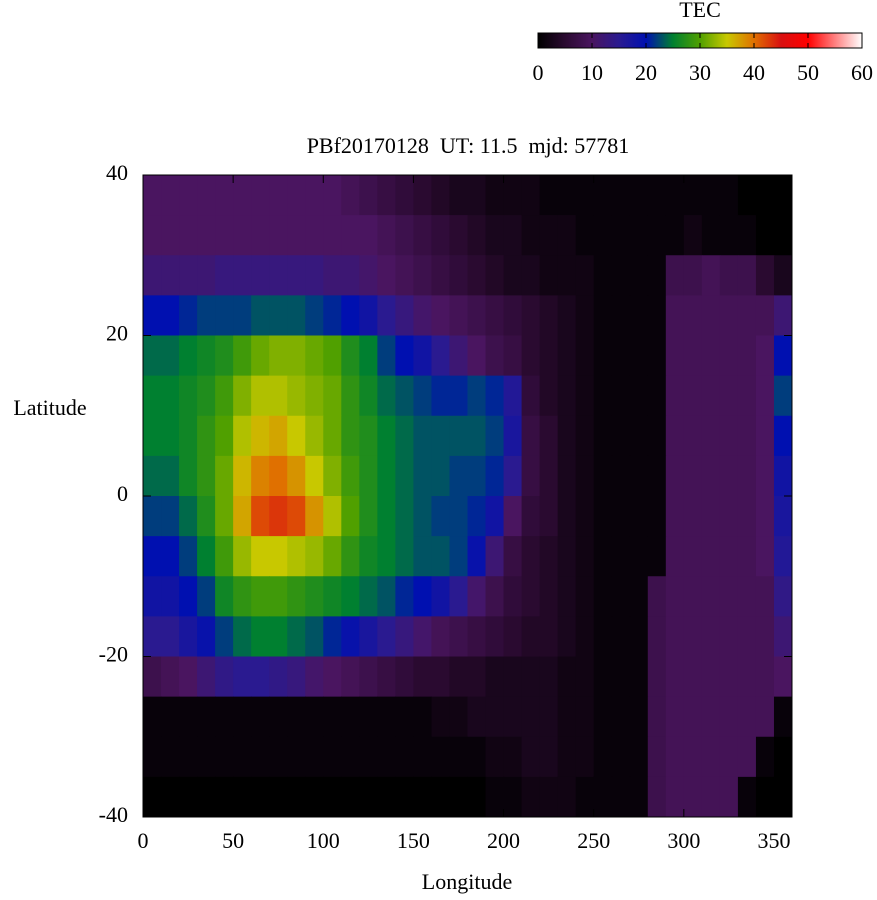 Image resolution: width=877 pixels, height=900 pixels. I want to click on x-tick-label: 100, so click(323, 840).